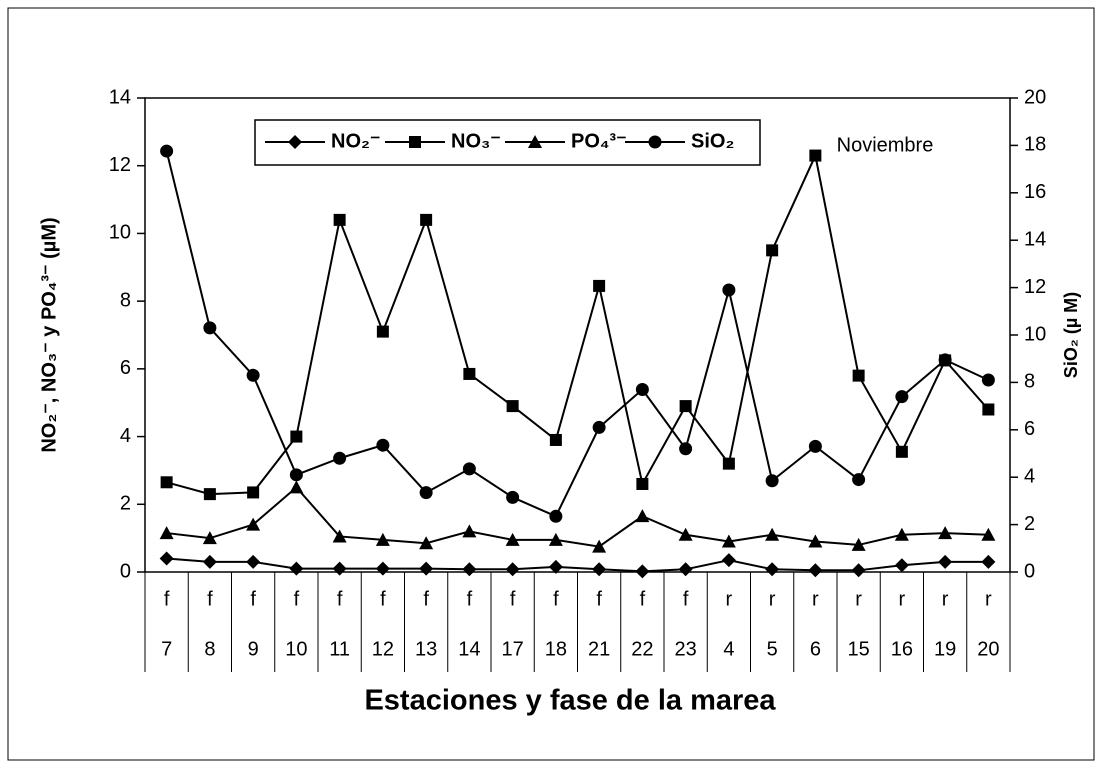 The image size is (1099, 769). Describe the element at coordinates (599, 649) in the screenshot. I see `x-tick-label: 21` at that location.